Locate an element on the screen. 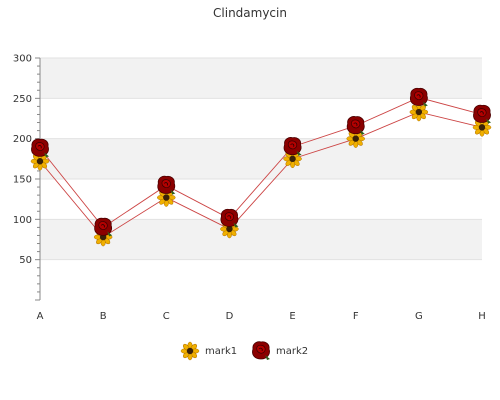  point-mark2-C is located at coordinates (166, 185).